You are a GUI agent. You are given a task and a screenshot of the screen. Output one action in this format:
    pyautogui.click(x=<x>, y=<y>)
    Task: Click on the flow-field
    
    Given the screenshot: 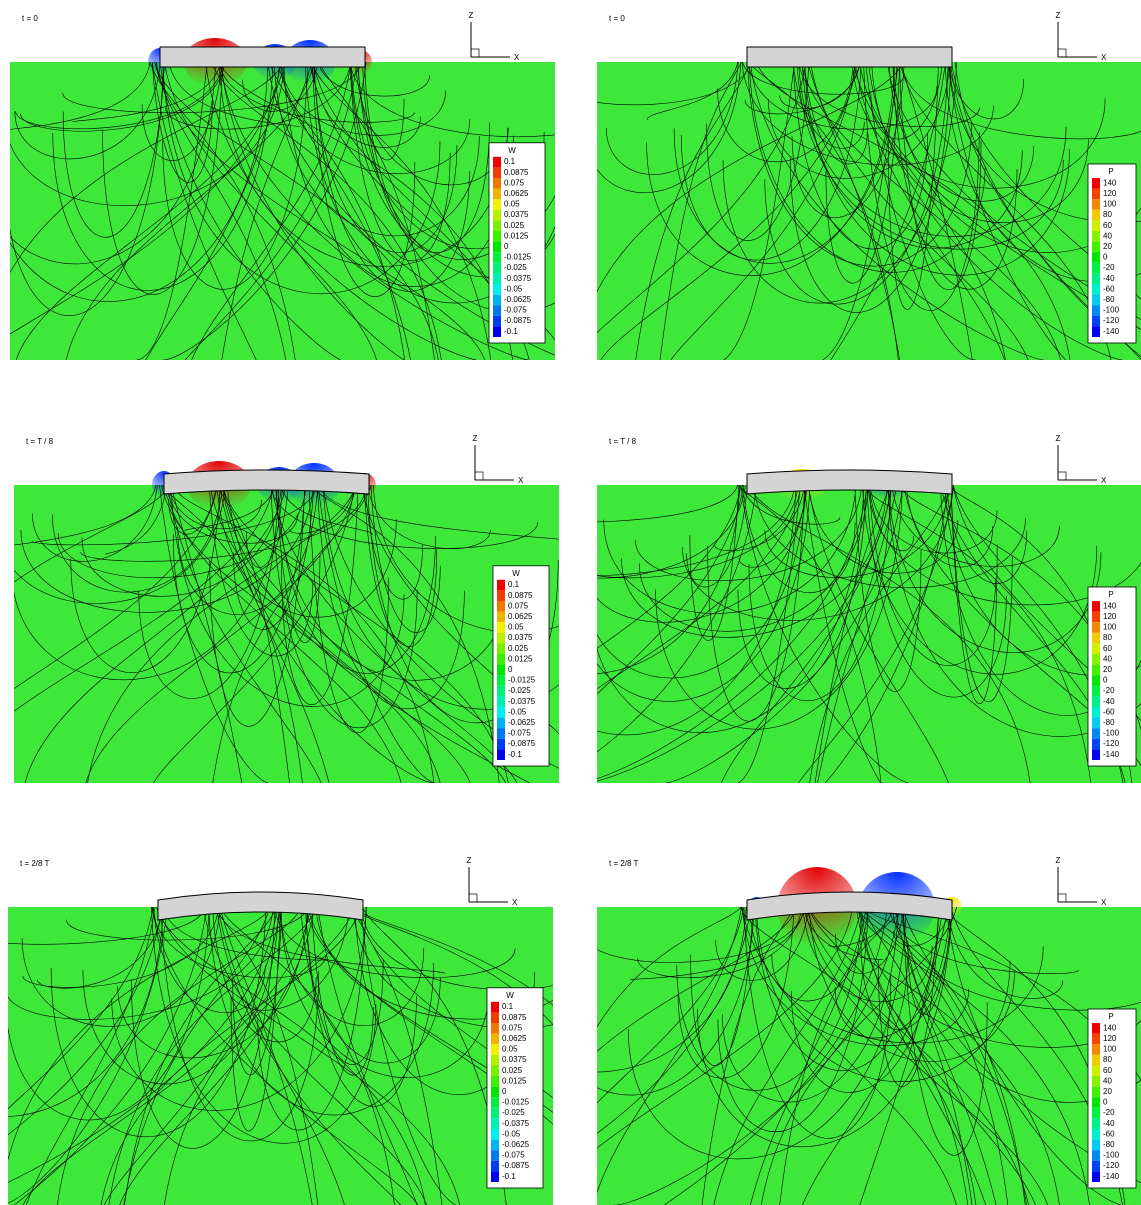 What is the action you would take?
    pyautogui.click(x=280, y=1056)
    